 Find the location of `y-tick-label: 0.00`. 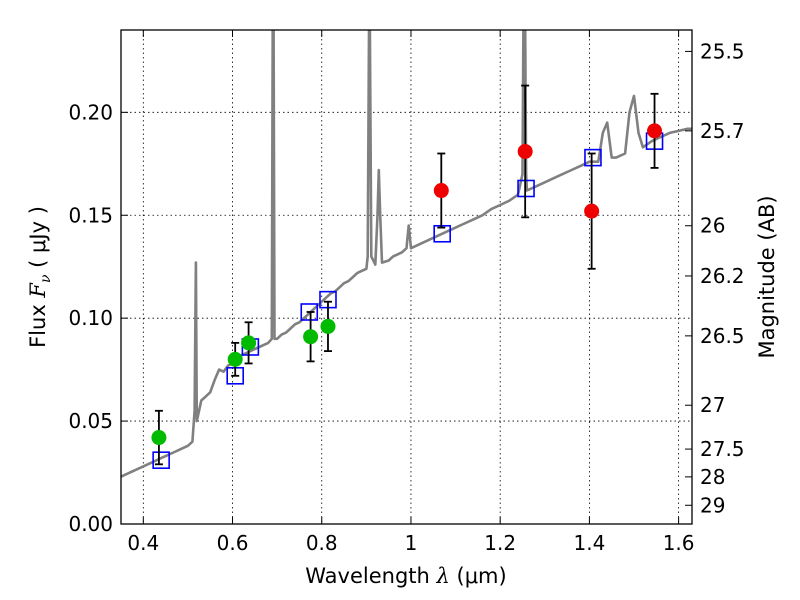

y-tick-label: 0.00 is located at coordinates (90, 524).